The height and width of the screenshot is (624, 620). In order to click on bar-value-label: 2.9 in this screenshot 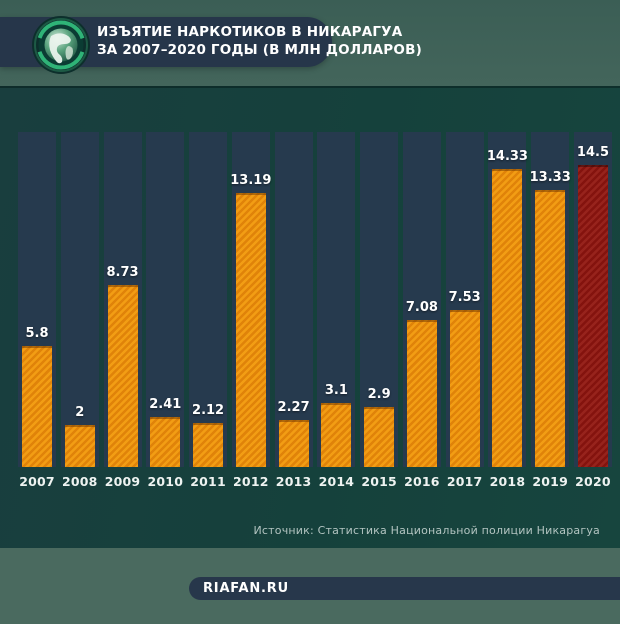, I will do `click(379, 394)`.